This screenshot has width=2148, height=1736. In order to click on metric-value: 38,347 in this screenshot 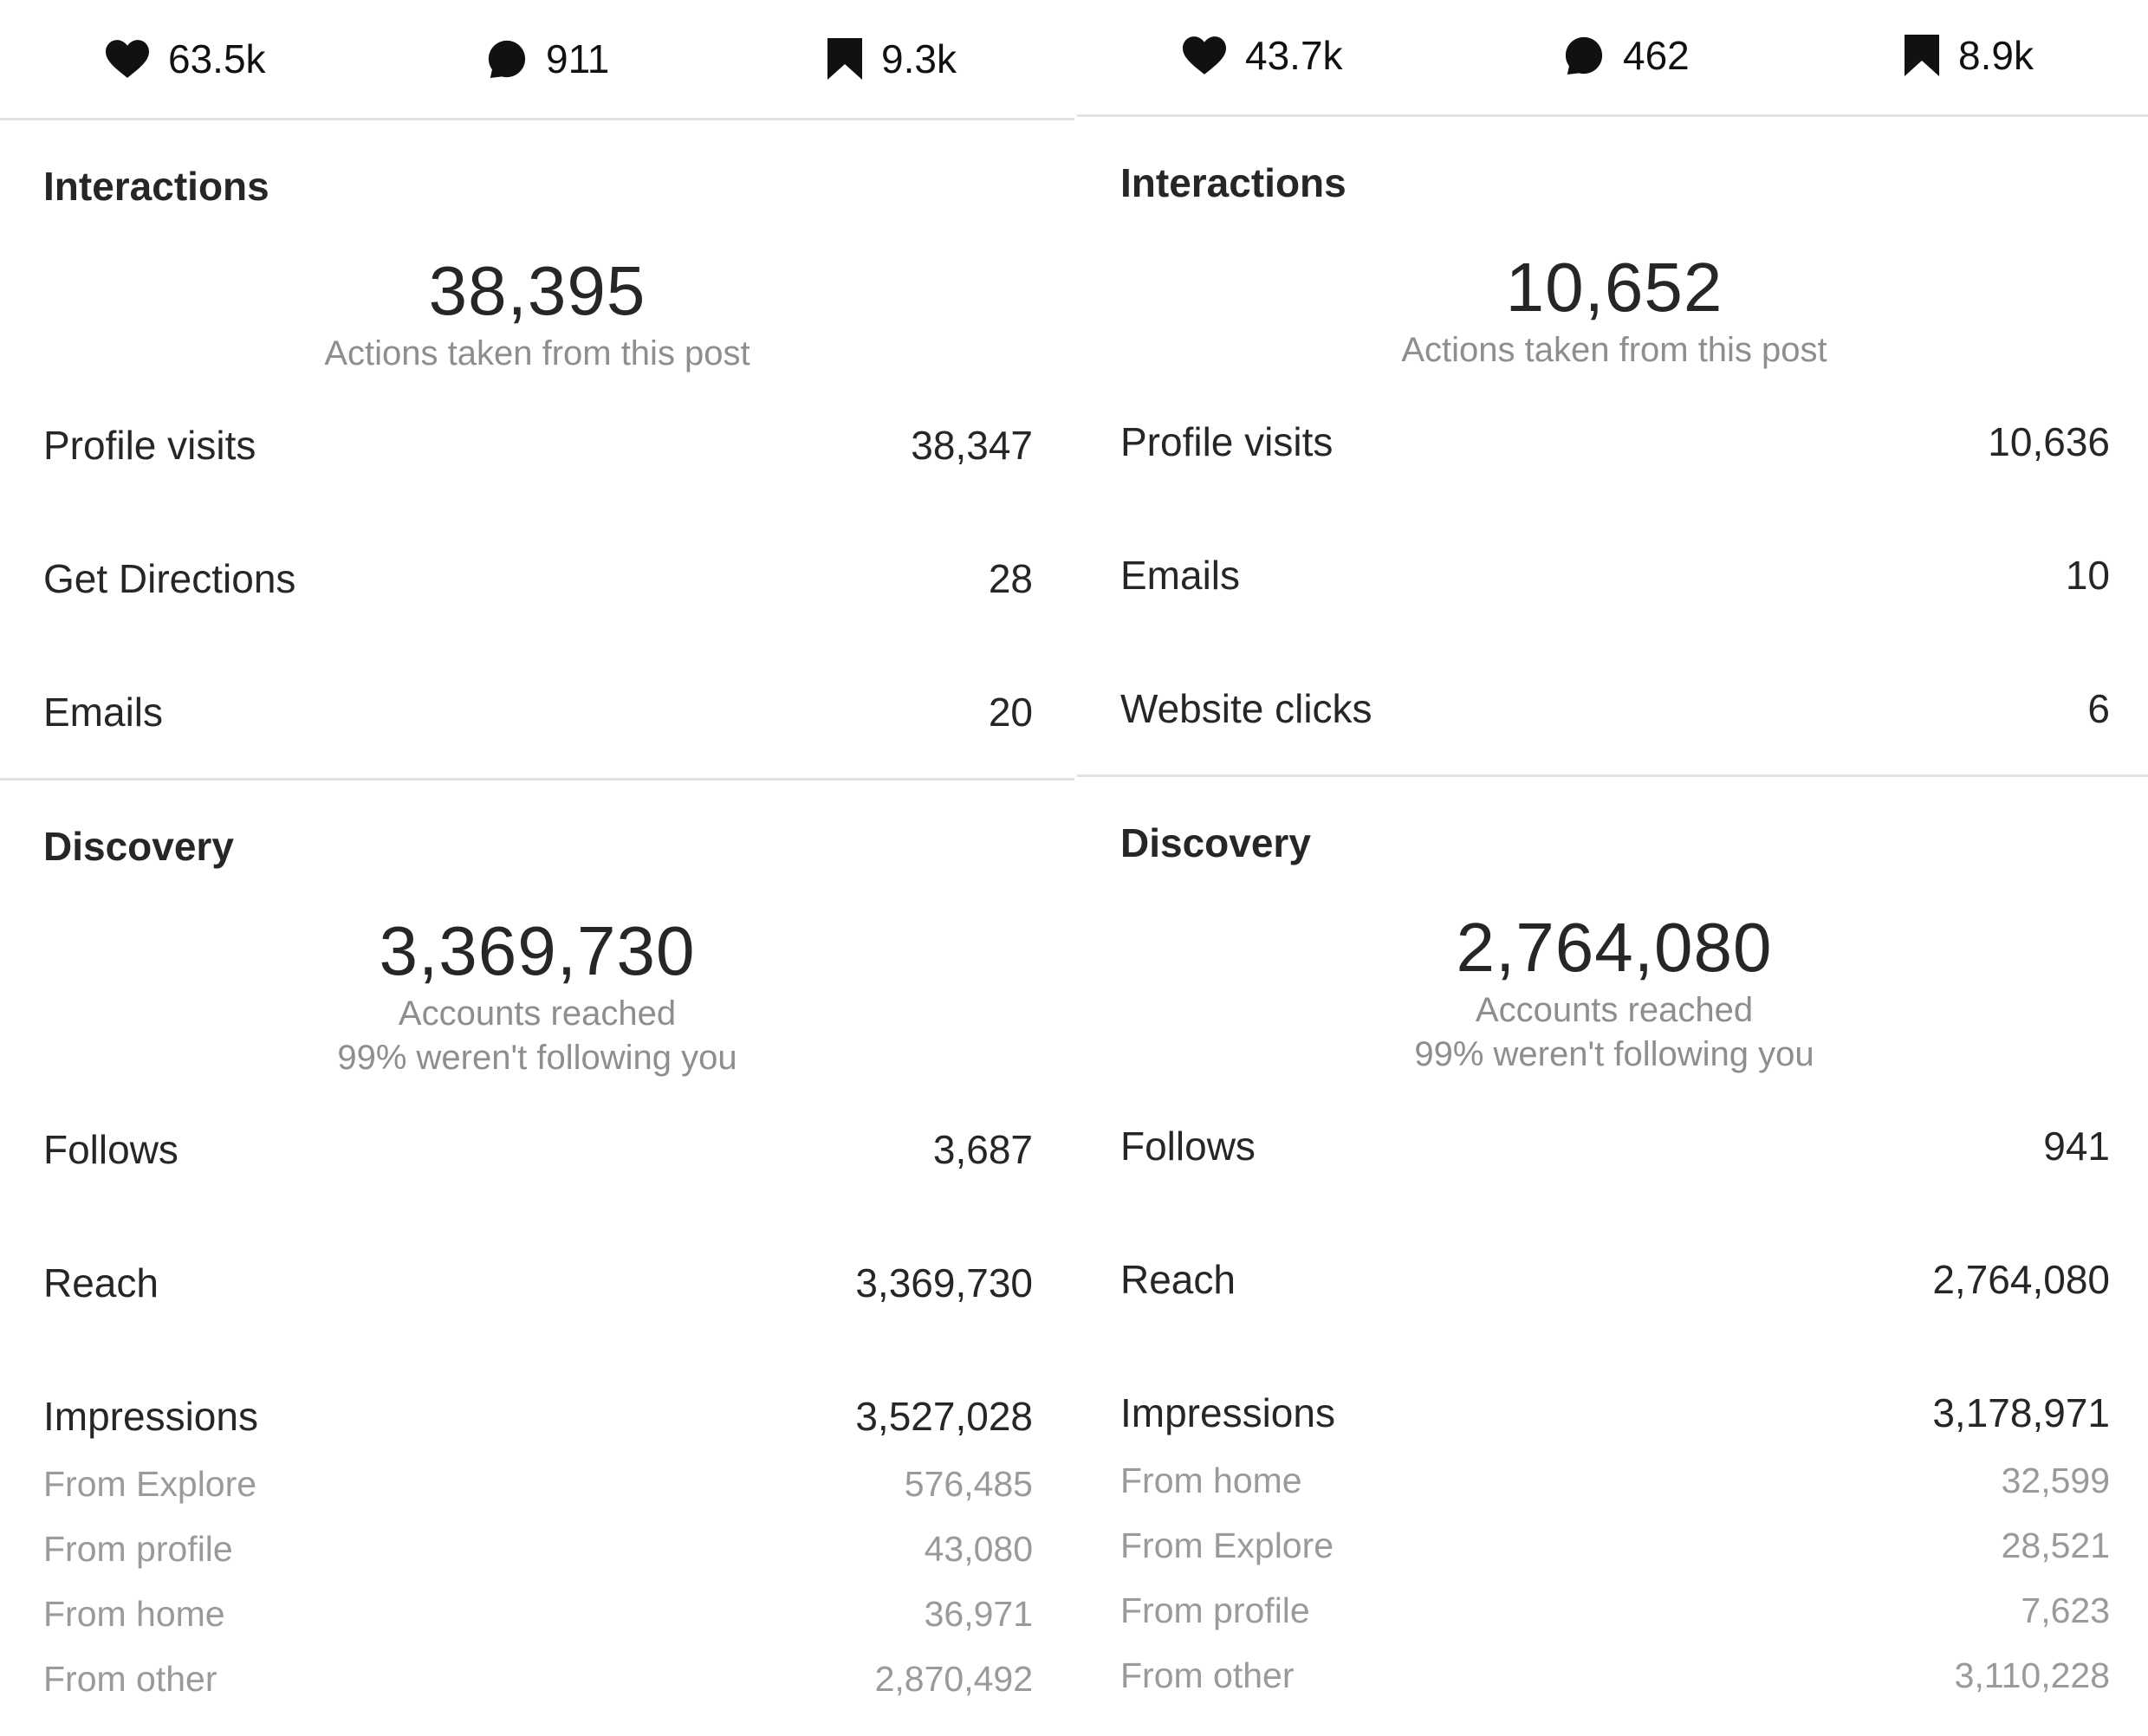, I will do `click(972, 446)`.